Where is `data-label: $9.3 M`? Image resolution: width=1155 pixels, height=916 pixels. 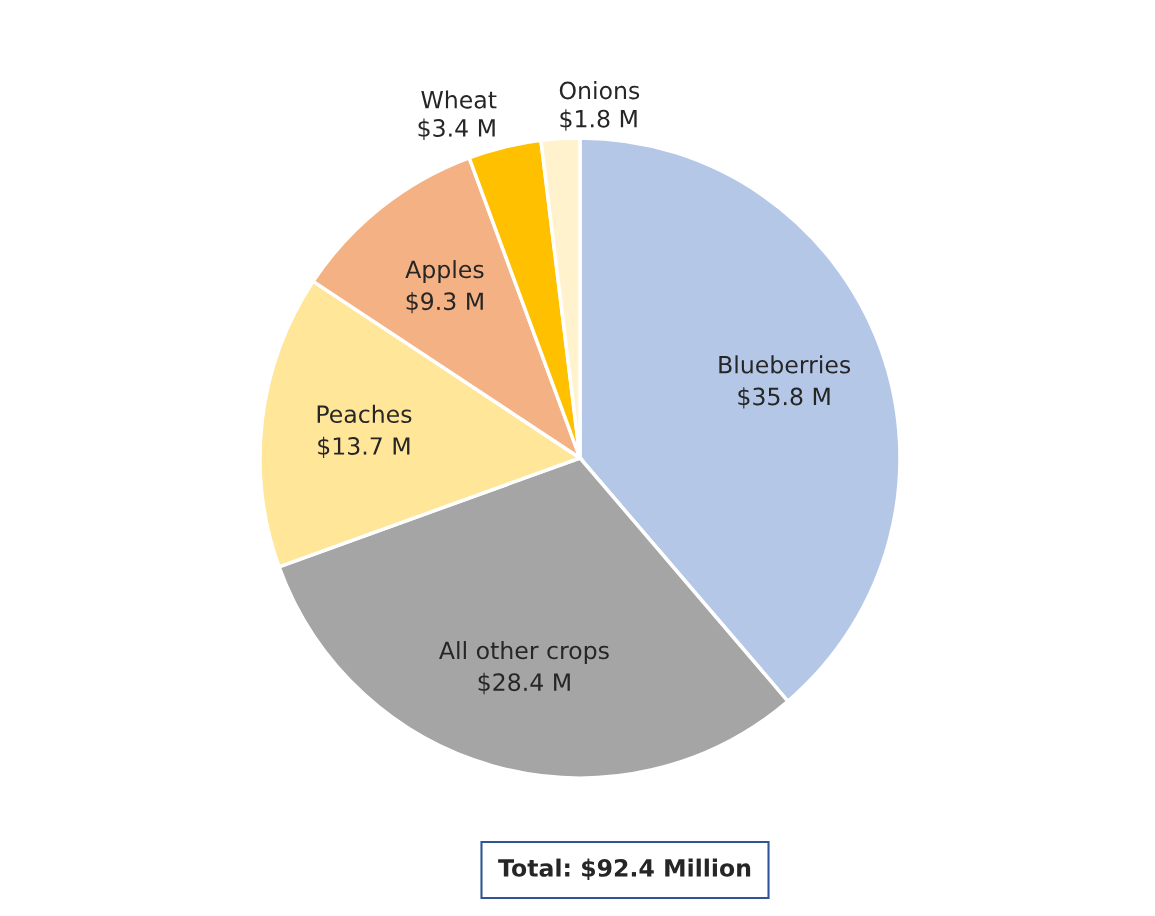 data-label: $9.3 M is located at coordinates (444, 302).